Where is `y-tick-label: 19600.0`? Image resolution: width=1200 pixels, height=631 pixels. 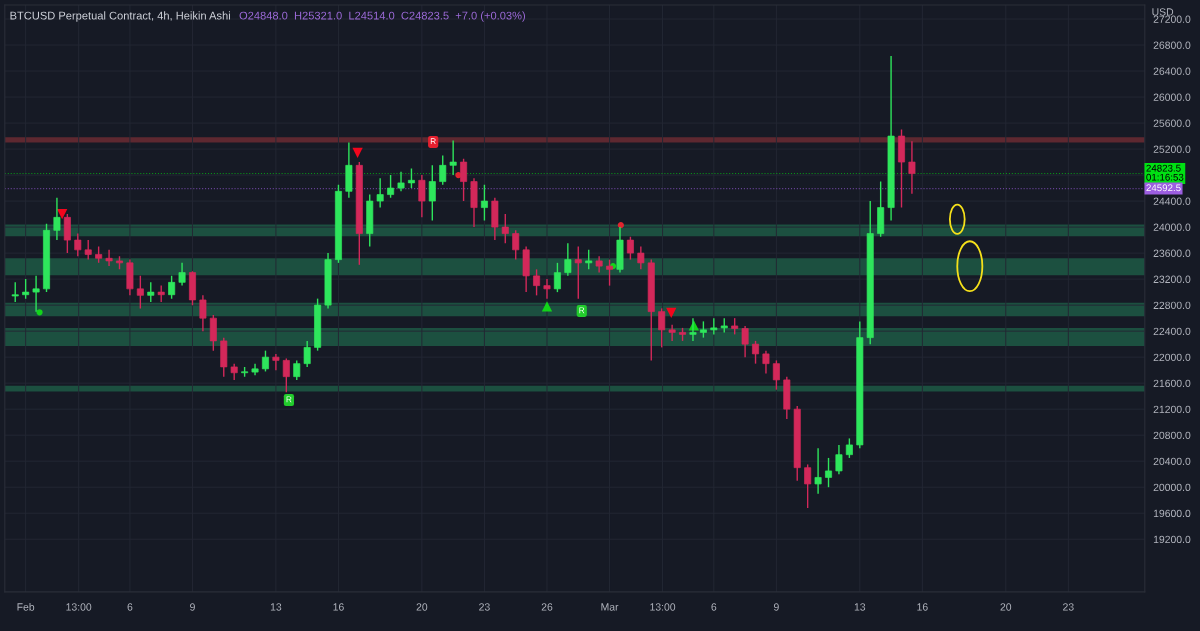 y-tick-label: 19600.0 is located at coordinates (1172, 513).